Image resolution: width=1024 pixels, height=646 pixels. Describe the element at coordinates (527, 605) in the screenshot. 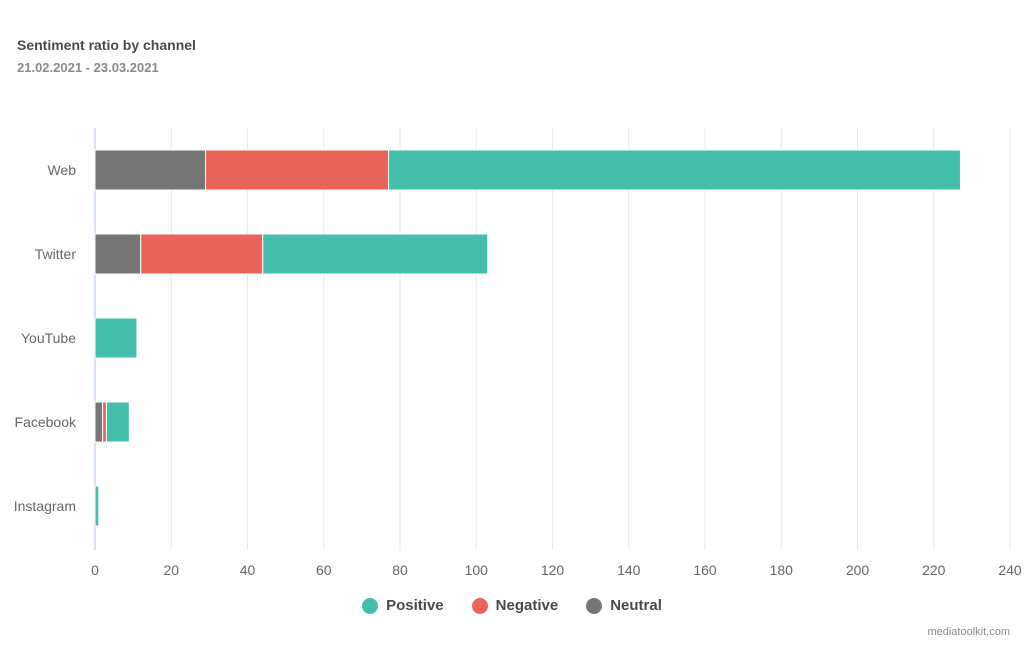

I see `legend-label-negative: Negative` at that location.